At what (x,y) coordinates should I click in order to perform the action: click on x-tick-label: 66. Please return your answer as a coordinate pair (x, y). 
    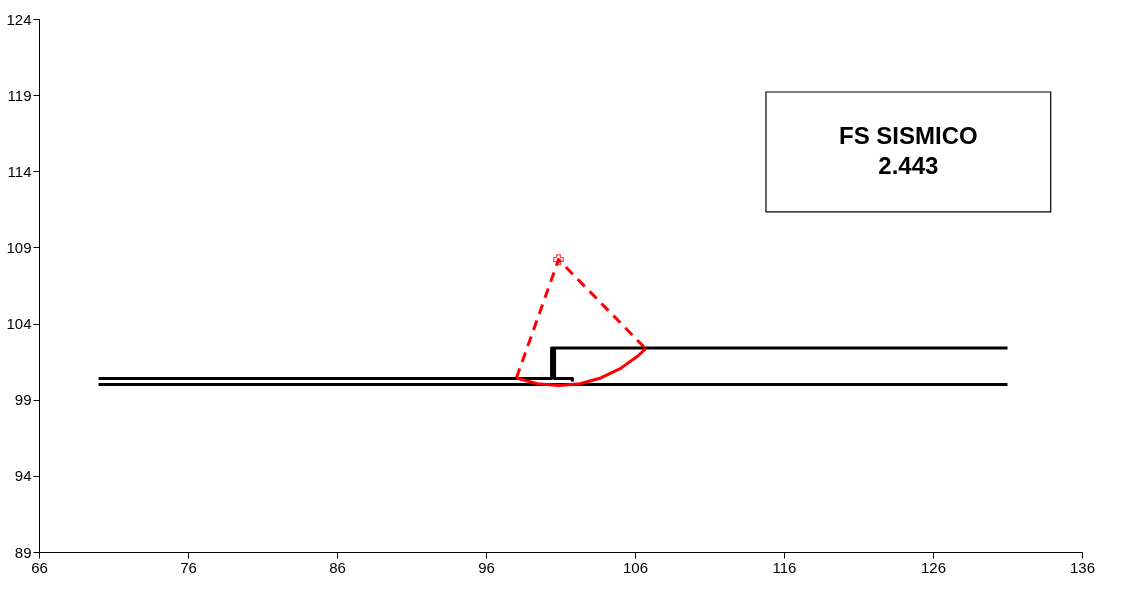
    Looking at the image, I should click on (39, 567).